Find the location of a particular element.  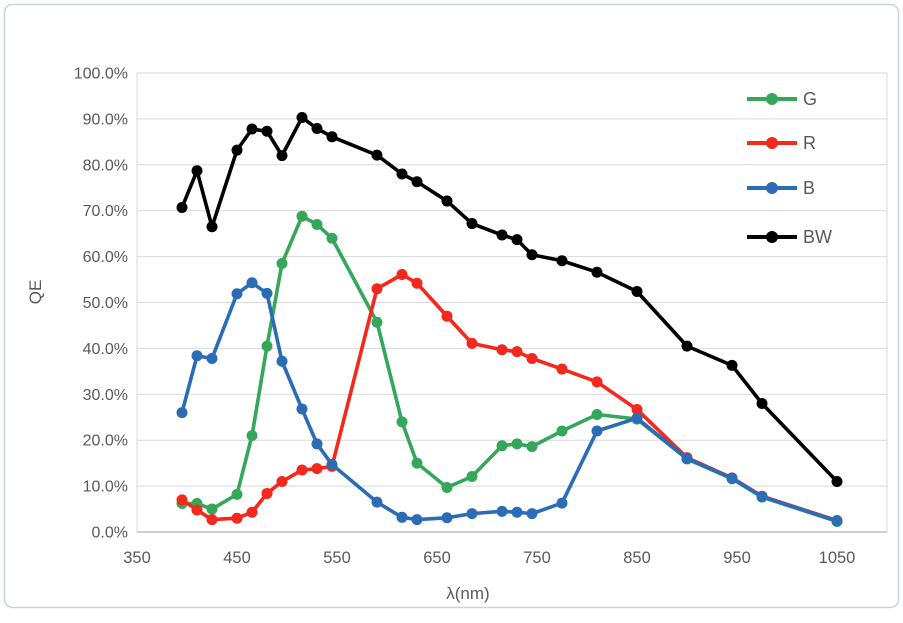

y-tick-label: 70.0% is located at coordinates (105, 211).